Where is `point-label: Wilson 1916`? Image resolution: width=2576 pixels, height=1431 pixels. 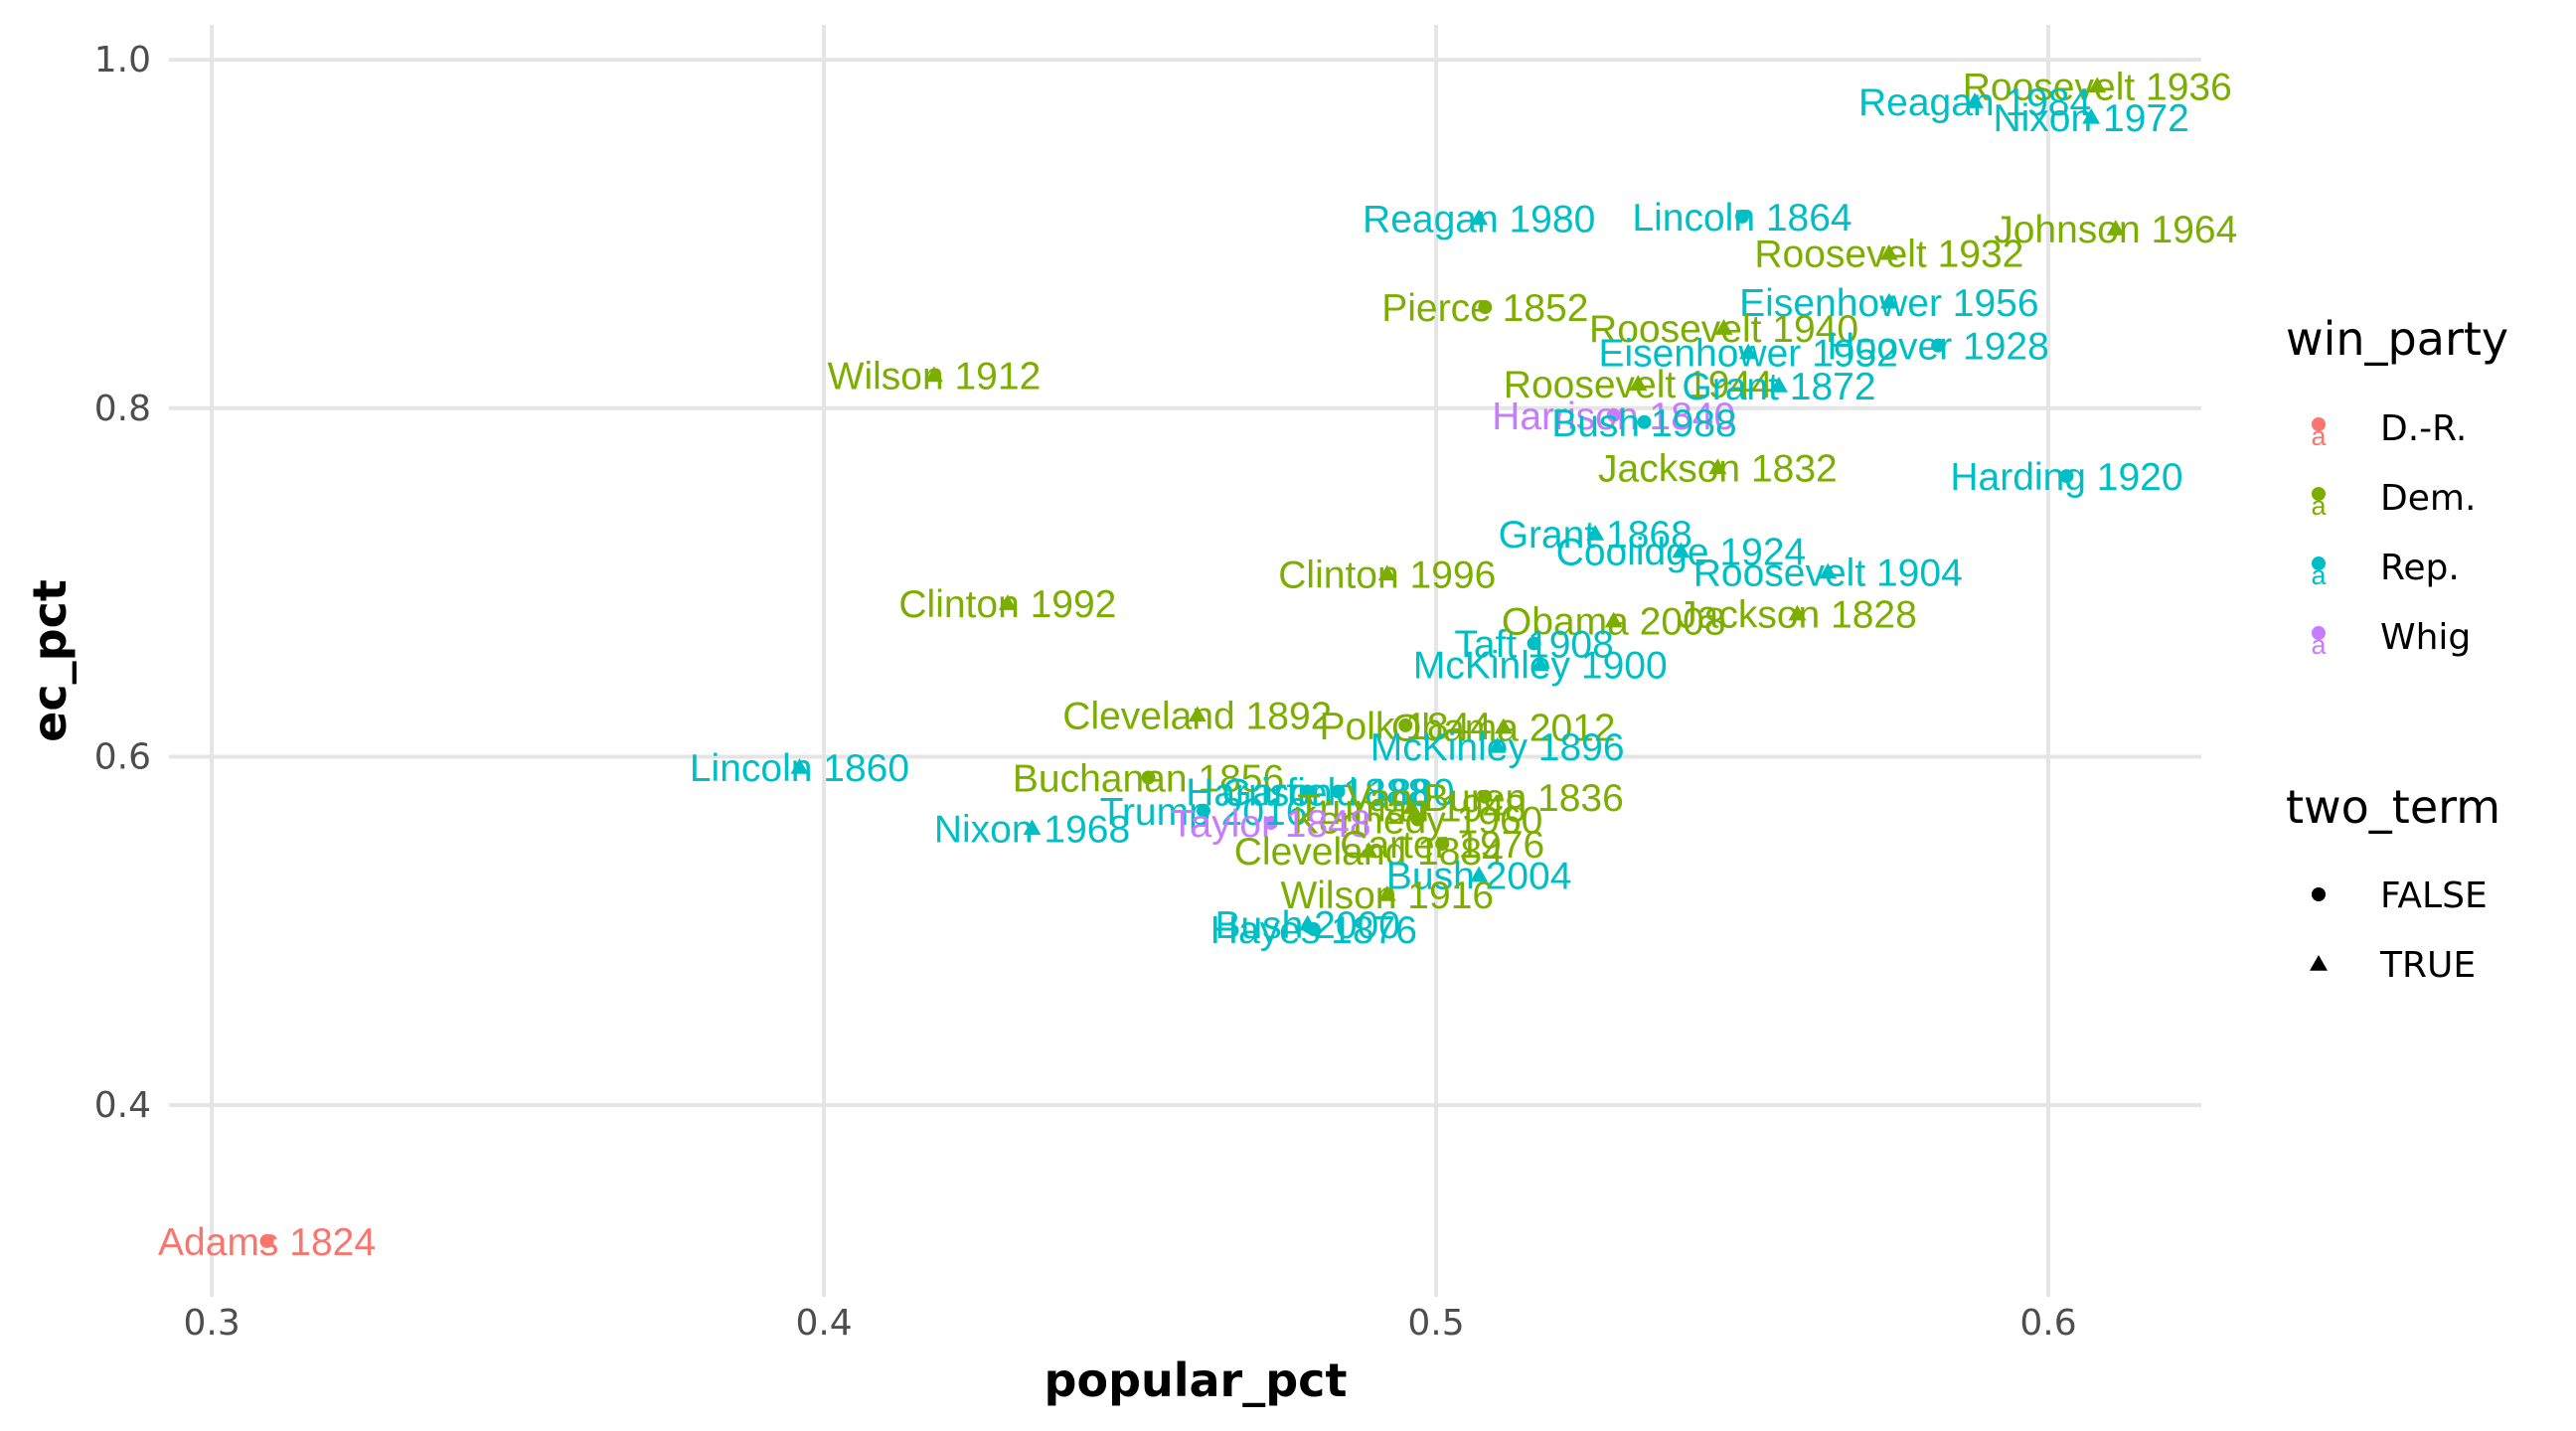
point-label: Wilson 1916 is located at coordinates (1387, 896).